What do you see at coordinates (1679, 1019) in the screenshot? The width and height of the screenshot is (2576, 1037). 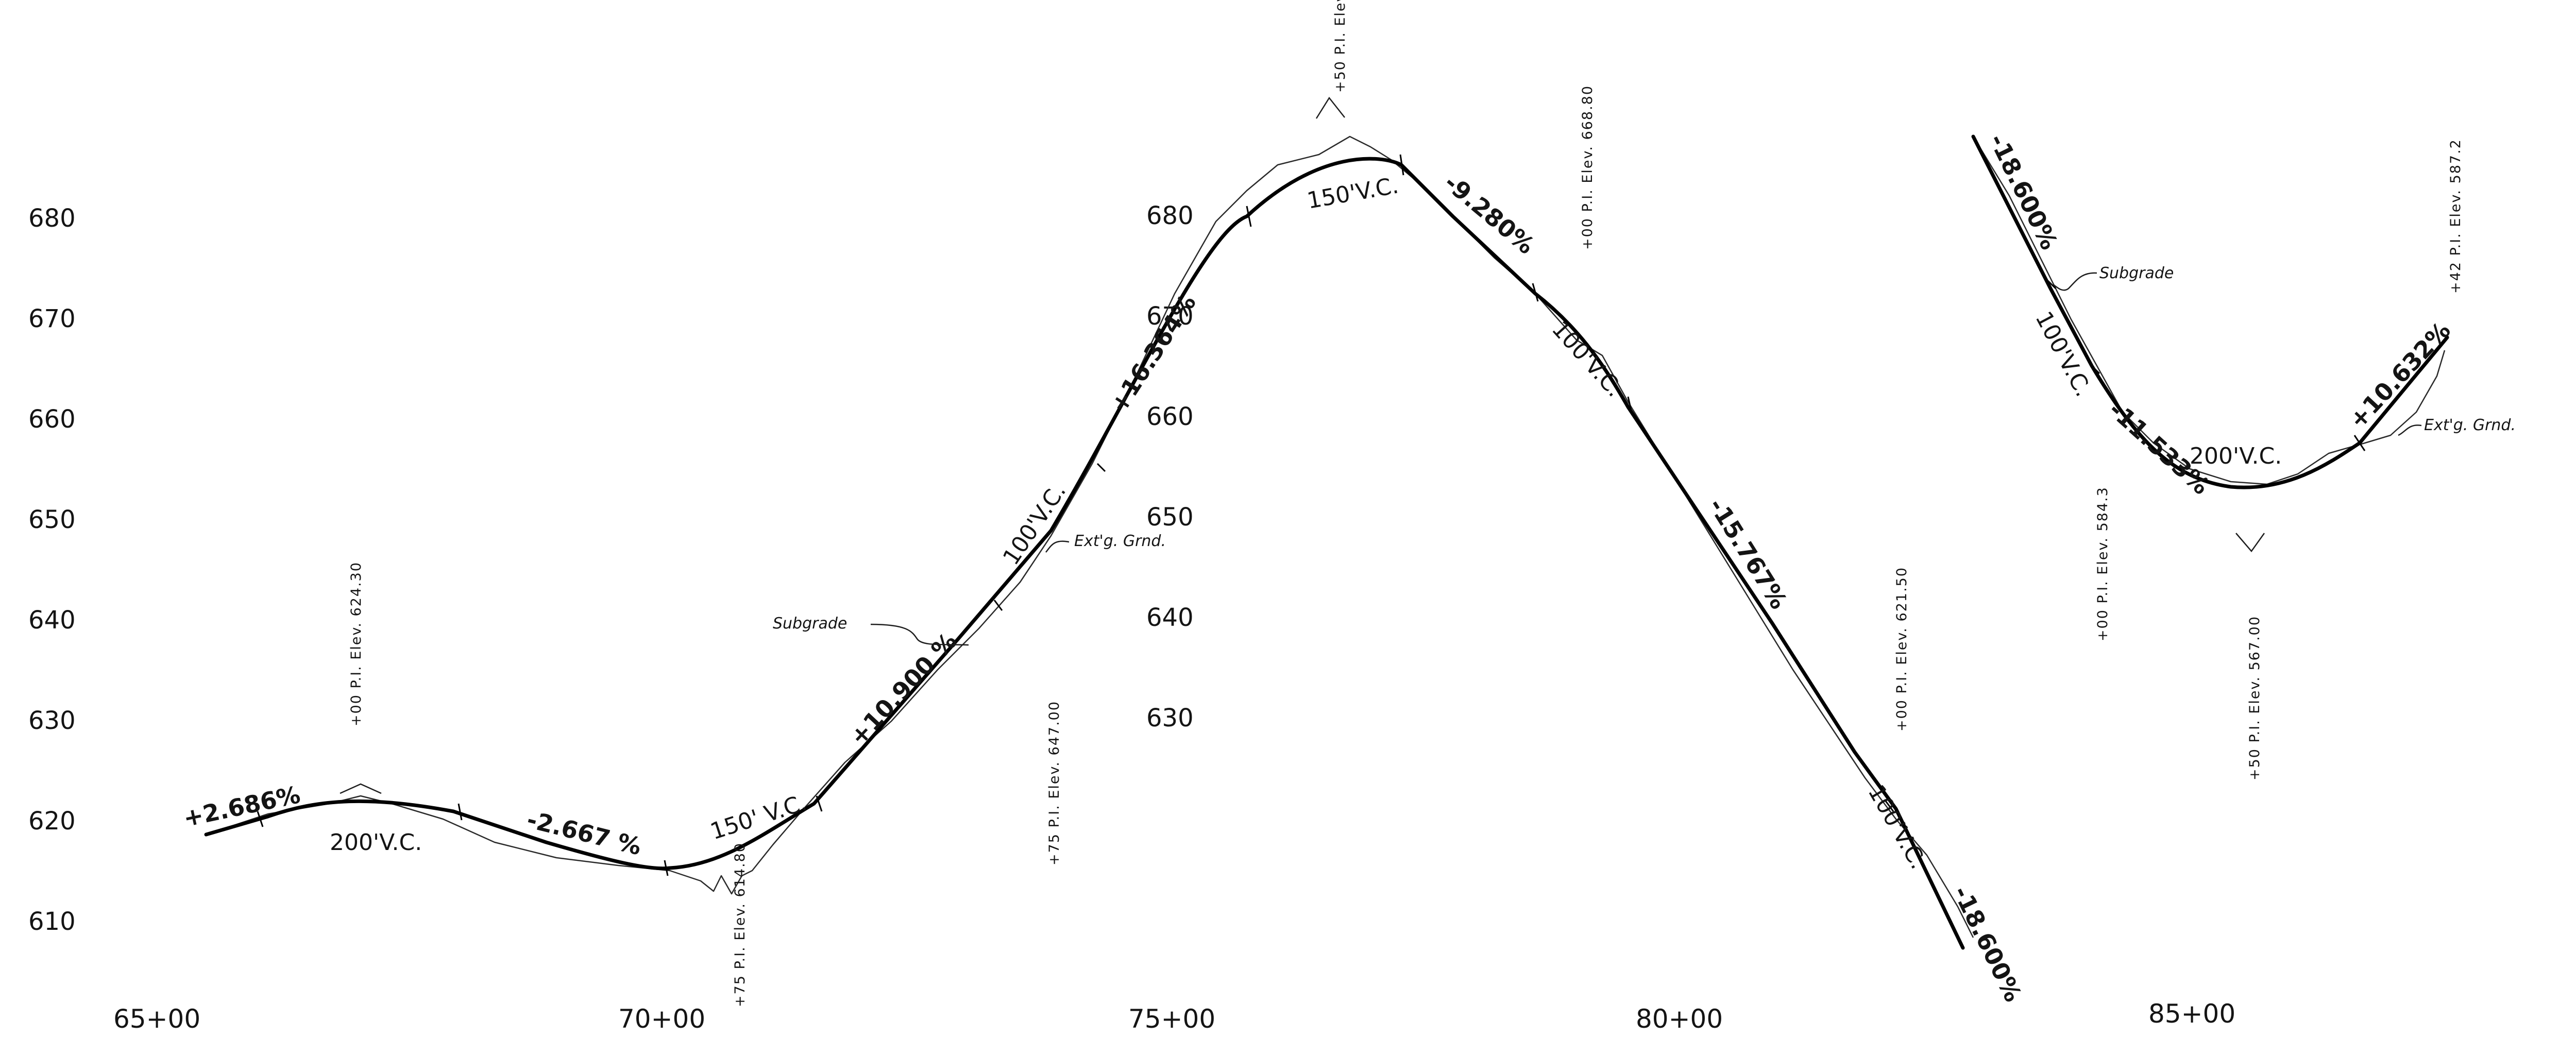 I see `station-label: 80+00` at bounding box center [1679, 1019].